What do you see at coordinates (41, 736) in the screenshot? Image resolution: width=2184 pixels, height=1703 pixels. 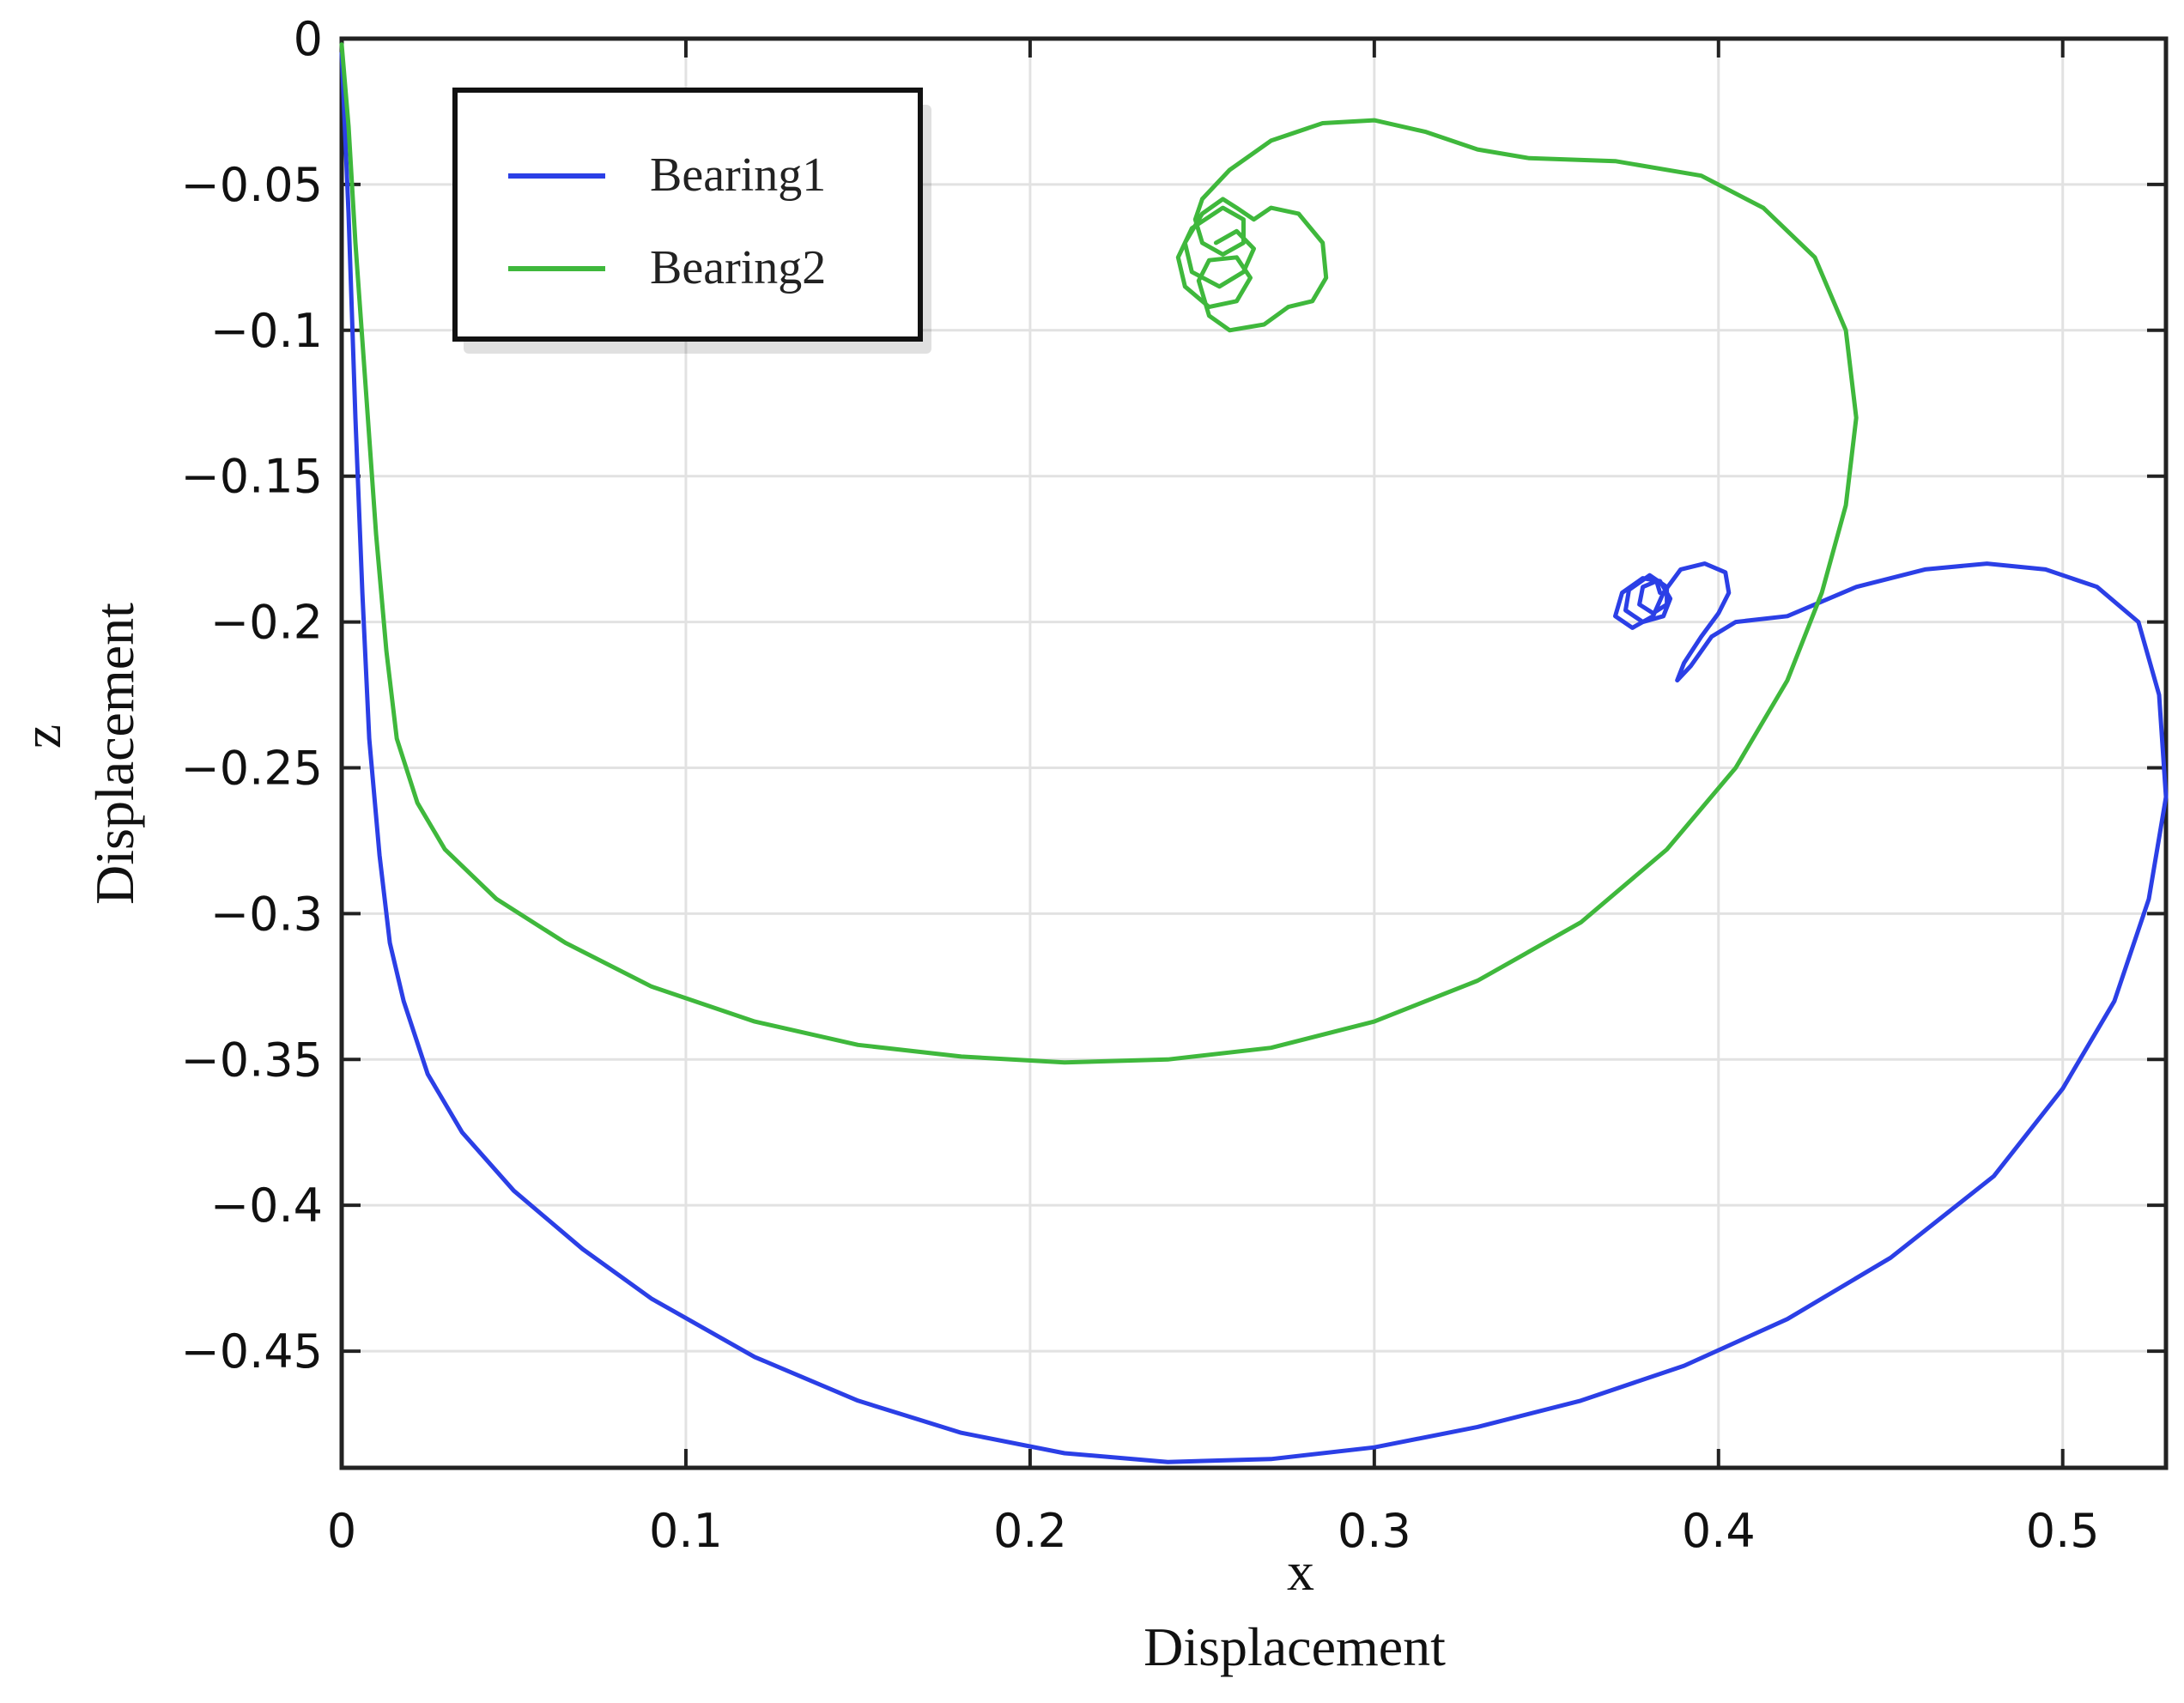 I see `y-axis-title-top: z` at bounding box center [41, 736].